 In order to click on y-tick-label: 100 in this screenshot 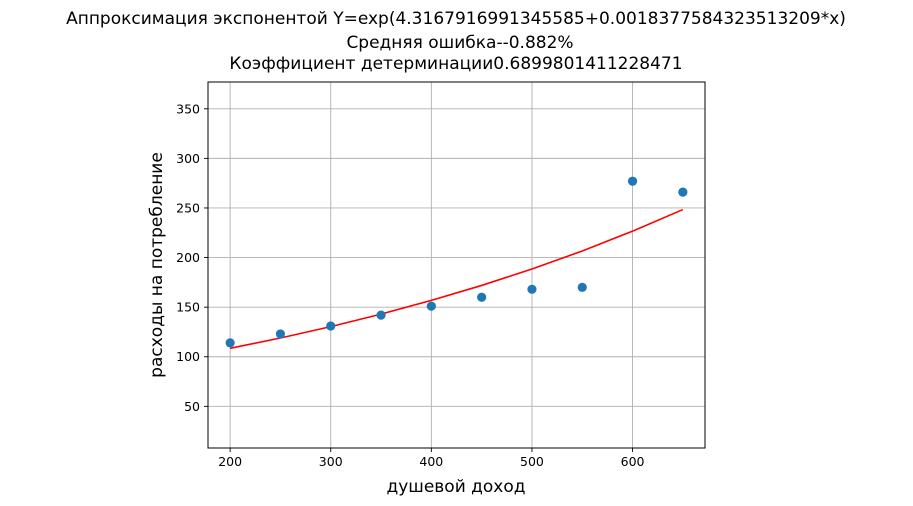, I will do `click(188, 356)`.